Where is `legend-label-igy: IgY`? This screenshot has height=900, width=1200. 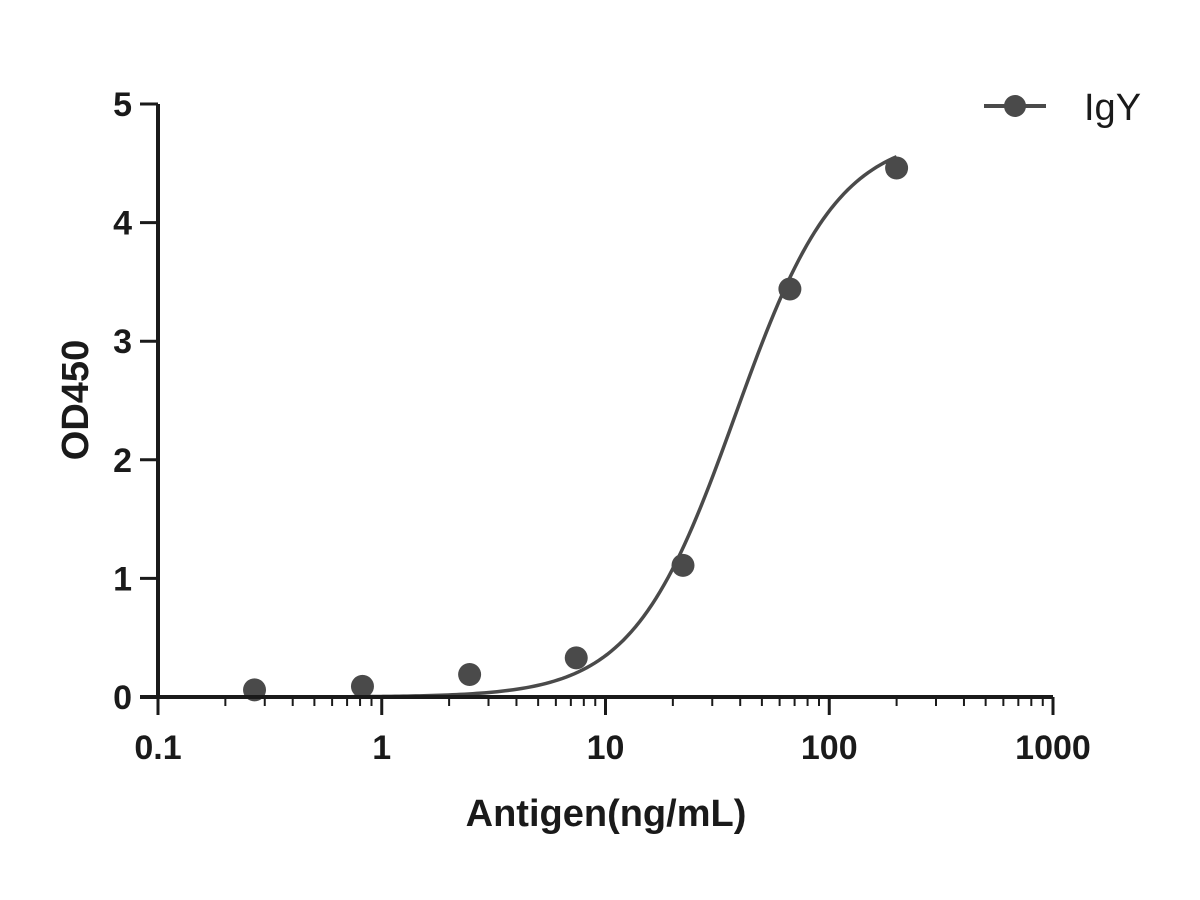
legend-label-igy: IgY is located at coordinates (1112, 108).